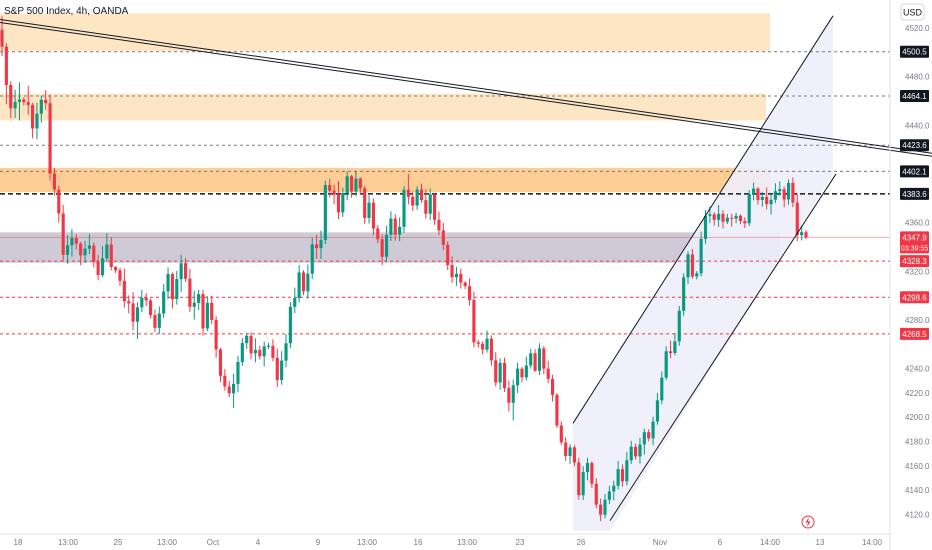  Describe the element at coordinates (917, 125) in the screenshot. I see `price-tick-label: 4440.0` at that location.